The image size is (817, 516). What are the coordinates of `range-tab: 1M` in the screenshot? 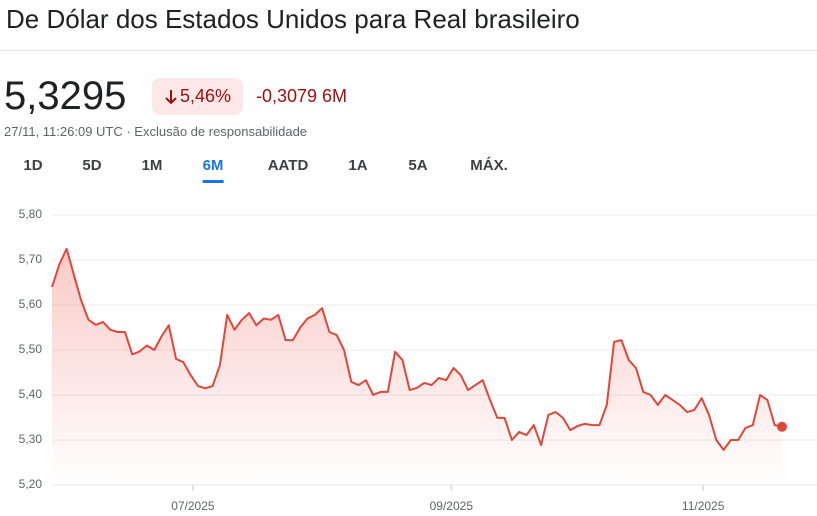 It's located at (152, 165).